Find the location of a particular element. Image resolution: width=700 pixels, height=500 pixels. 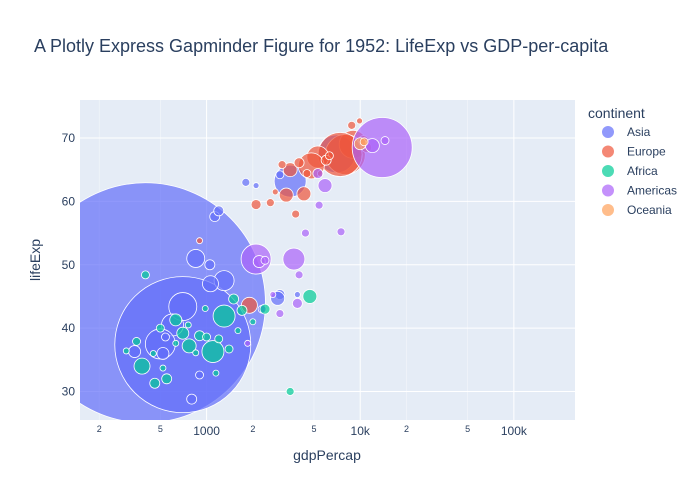

y-tick-label: 30 is located at coordinates (69, 391).